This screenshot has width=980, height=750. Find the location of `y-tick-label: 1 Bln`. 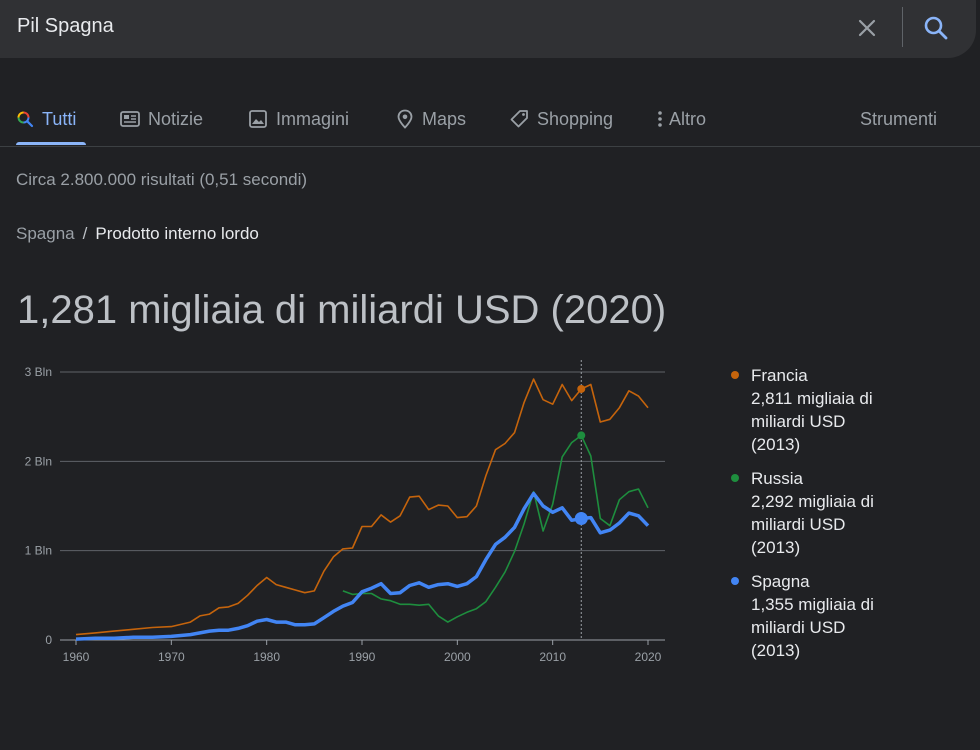

y-tick-label: 1 Bln is located at coordinates (38, 551).